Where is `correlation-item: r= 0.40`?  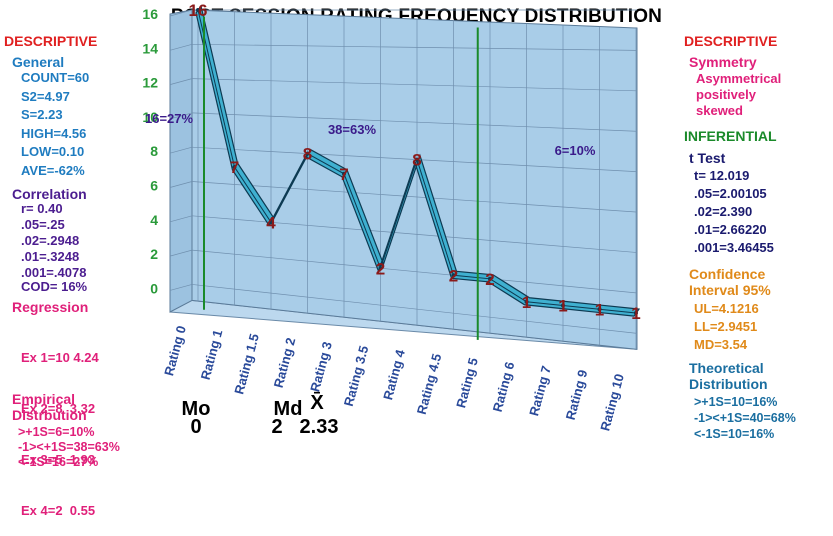
correlation-item: r= 0.40 is located at coordinates (42, 208).